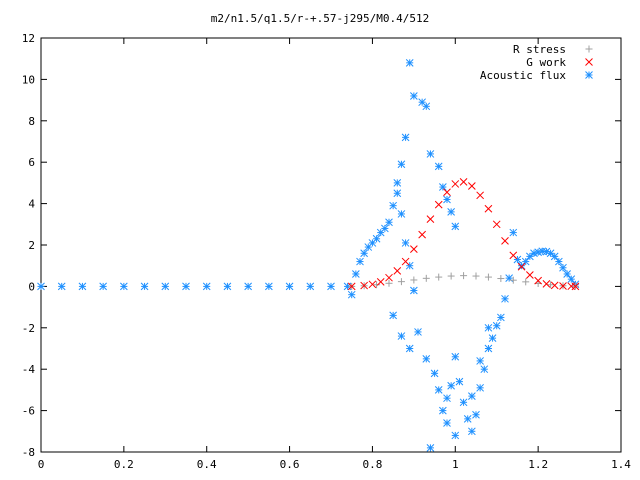 Image resolution: width=640 pixels, height=480 pixels. I want to click on legend-marker, so click(589, 75).